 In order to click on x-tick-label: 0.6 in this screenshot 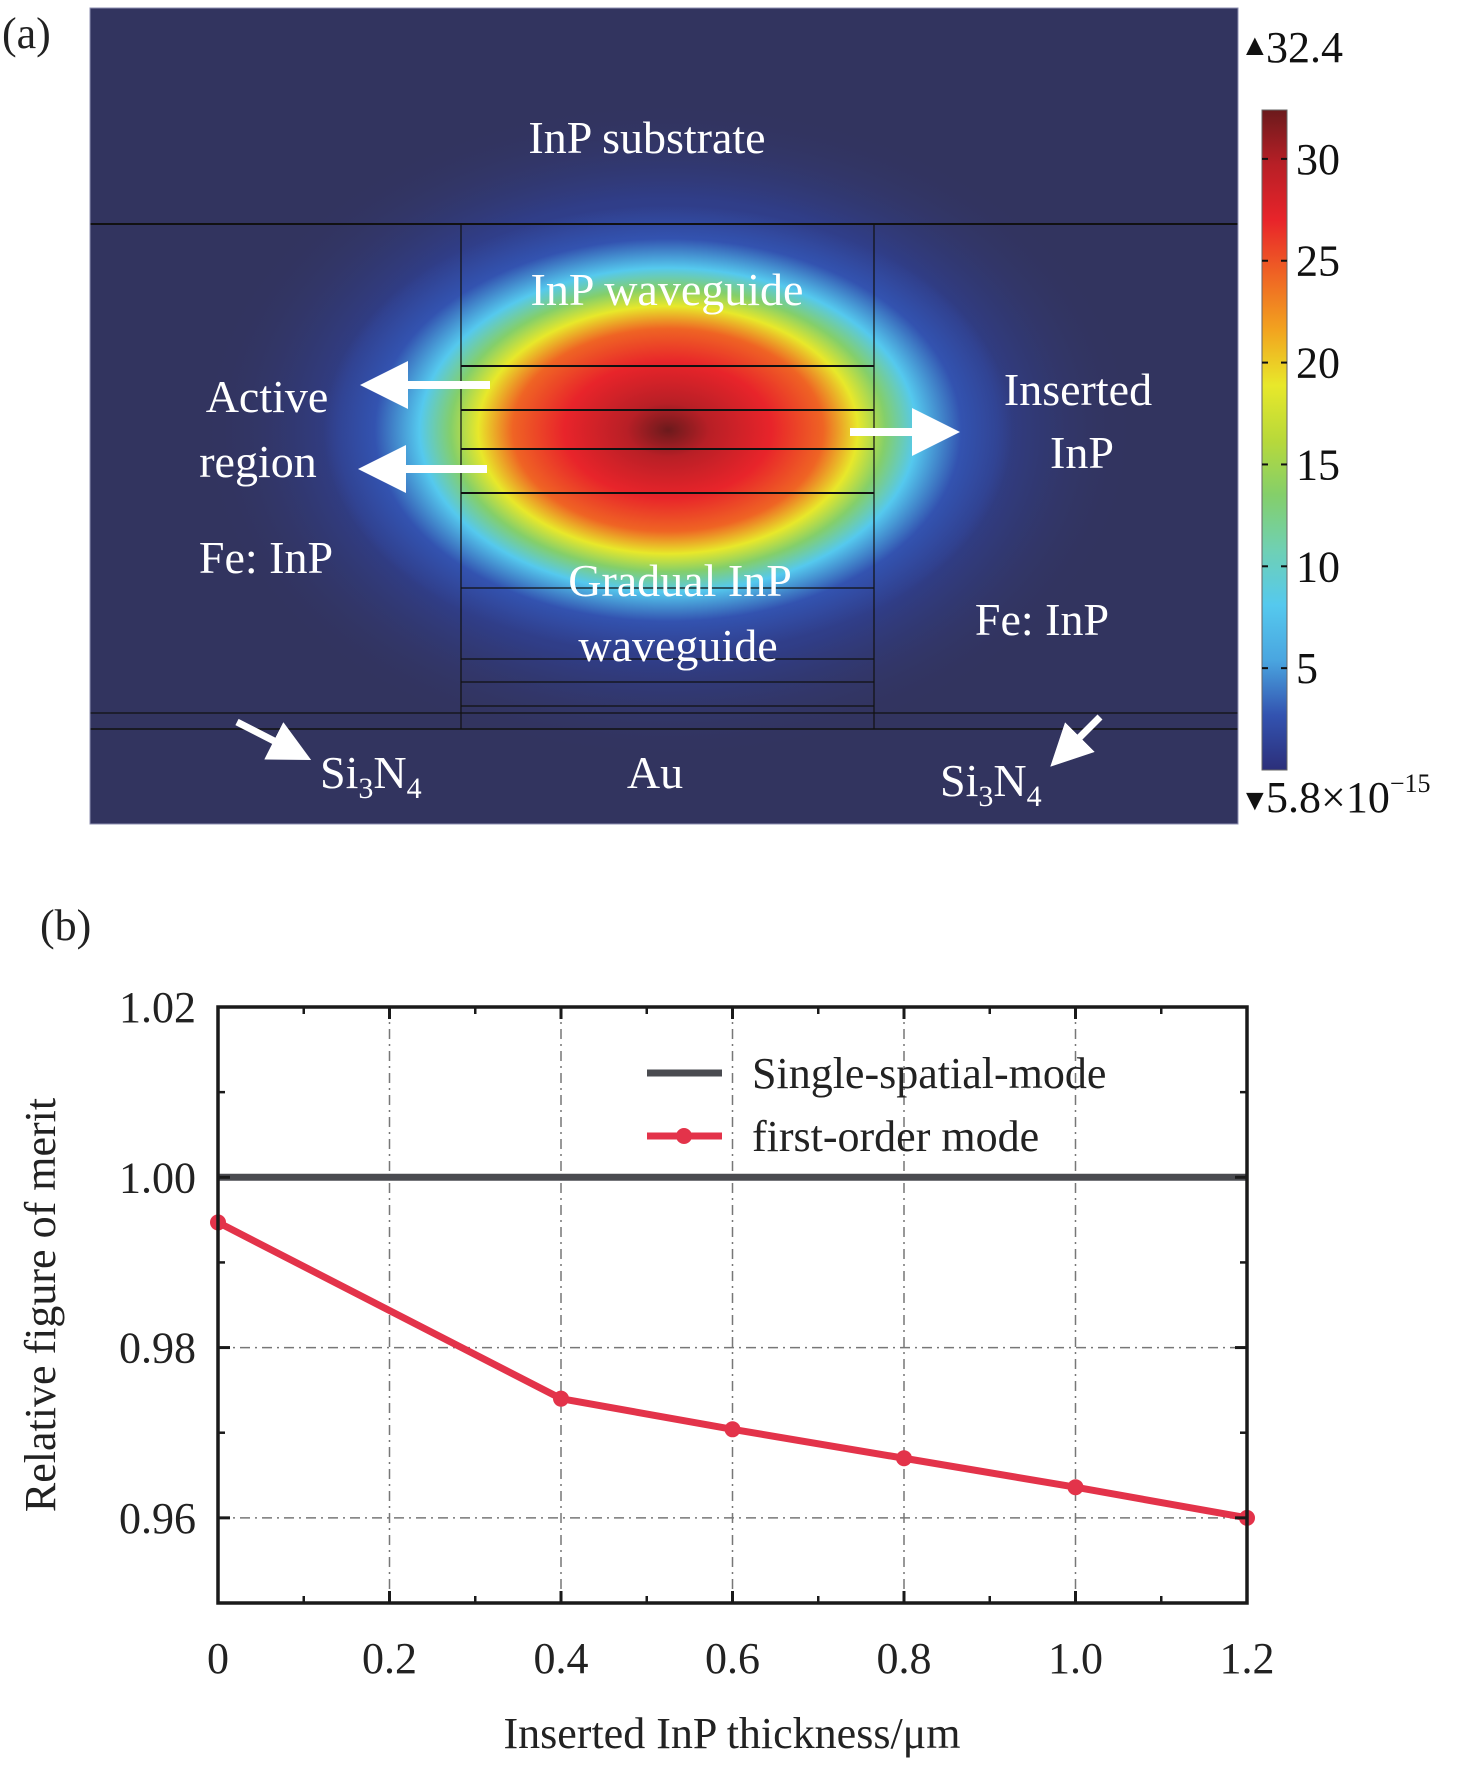, I will do `click(732, 1658)`.